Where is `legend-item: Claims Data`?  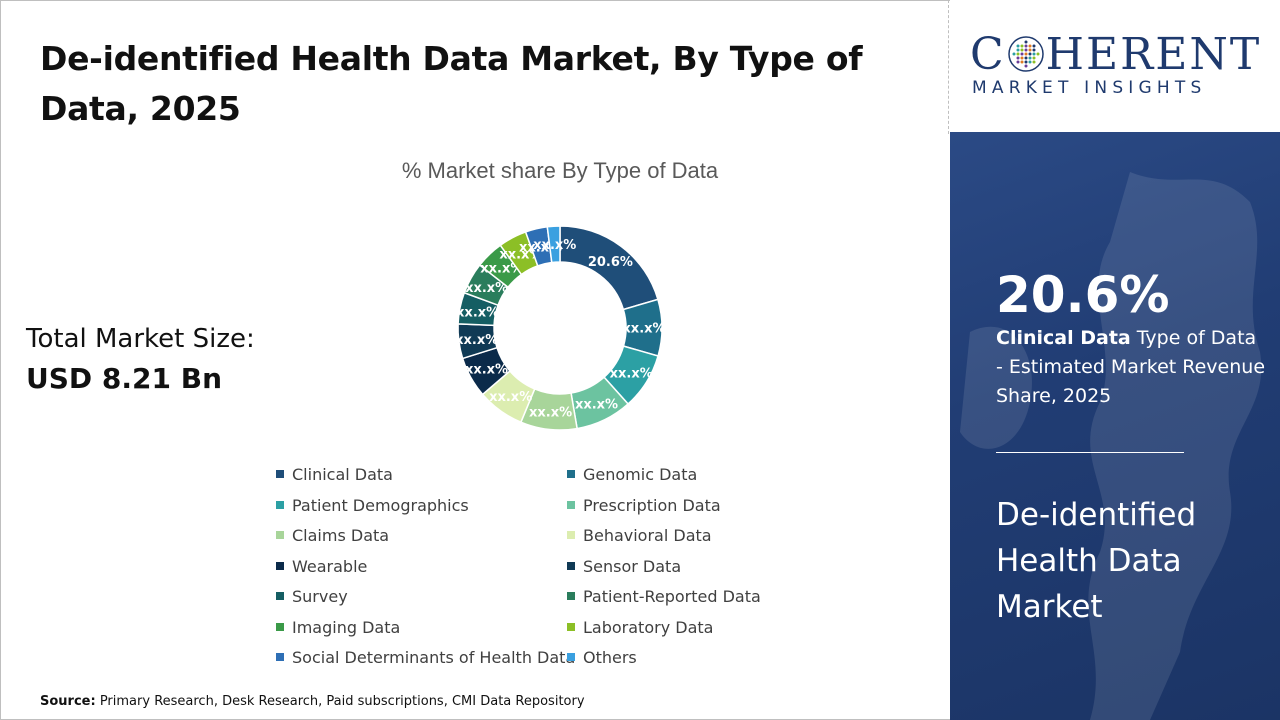
legend-item: Claims Data is located at coordinates (332, 536).